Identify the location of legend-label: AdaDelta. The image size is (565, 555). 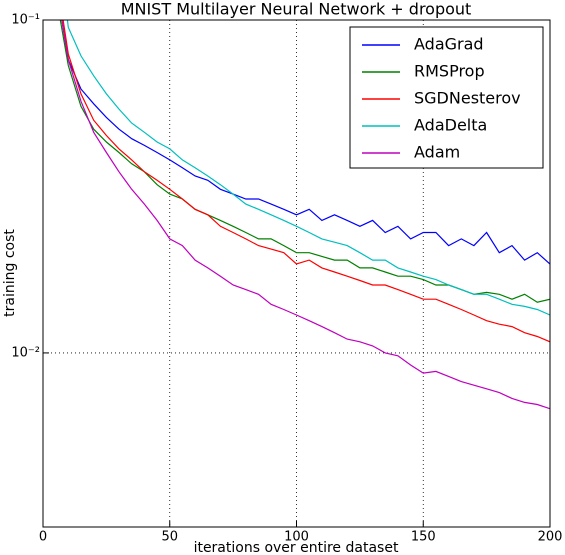
(450, 125).